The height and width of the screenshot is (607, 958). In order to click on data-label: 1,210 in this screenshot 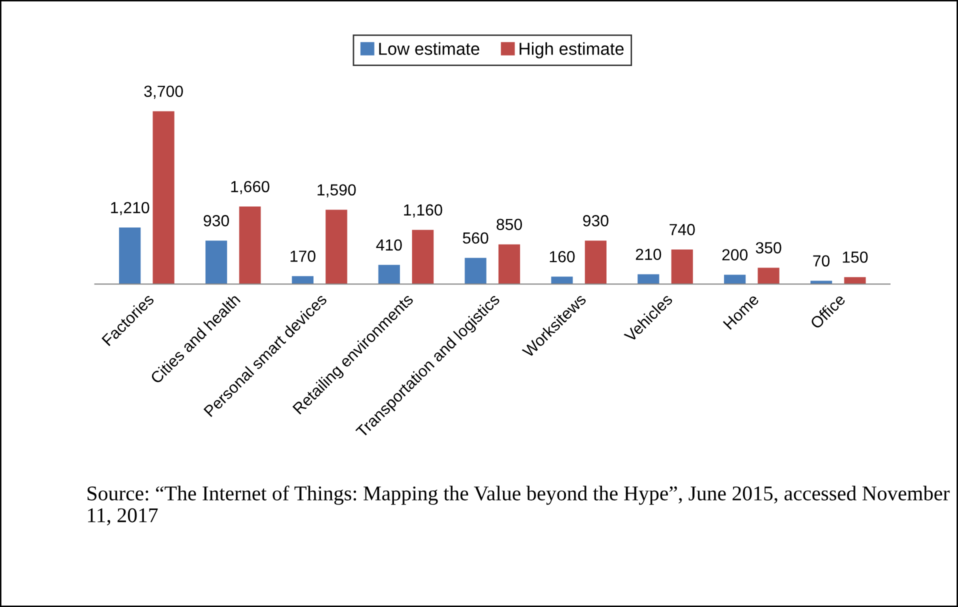, I will do `click(130, 209)`.